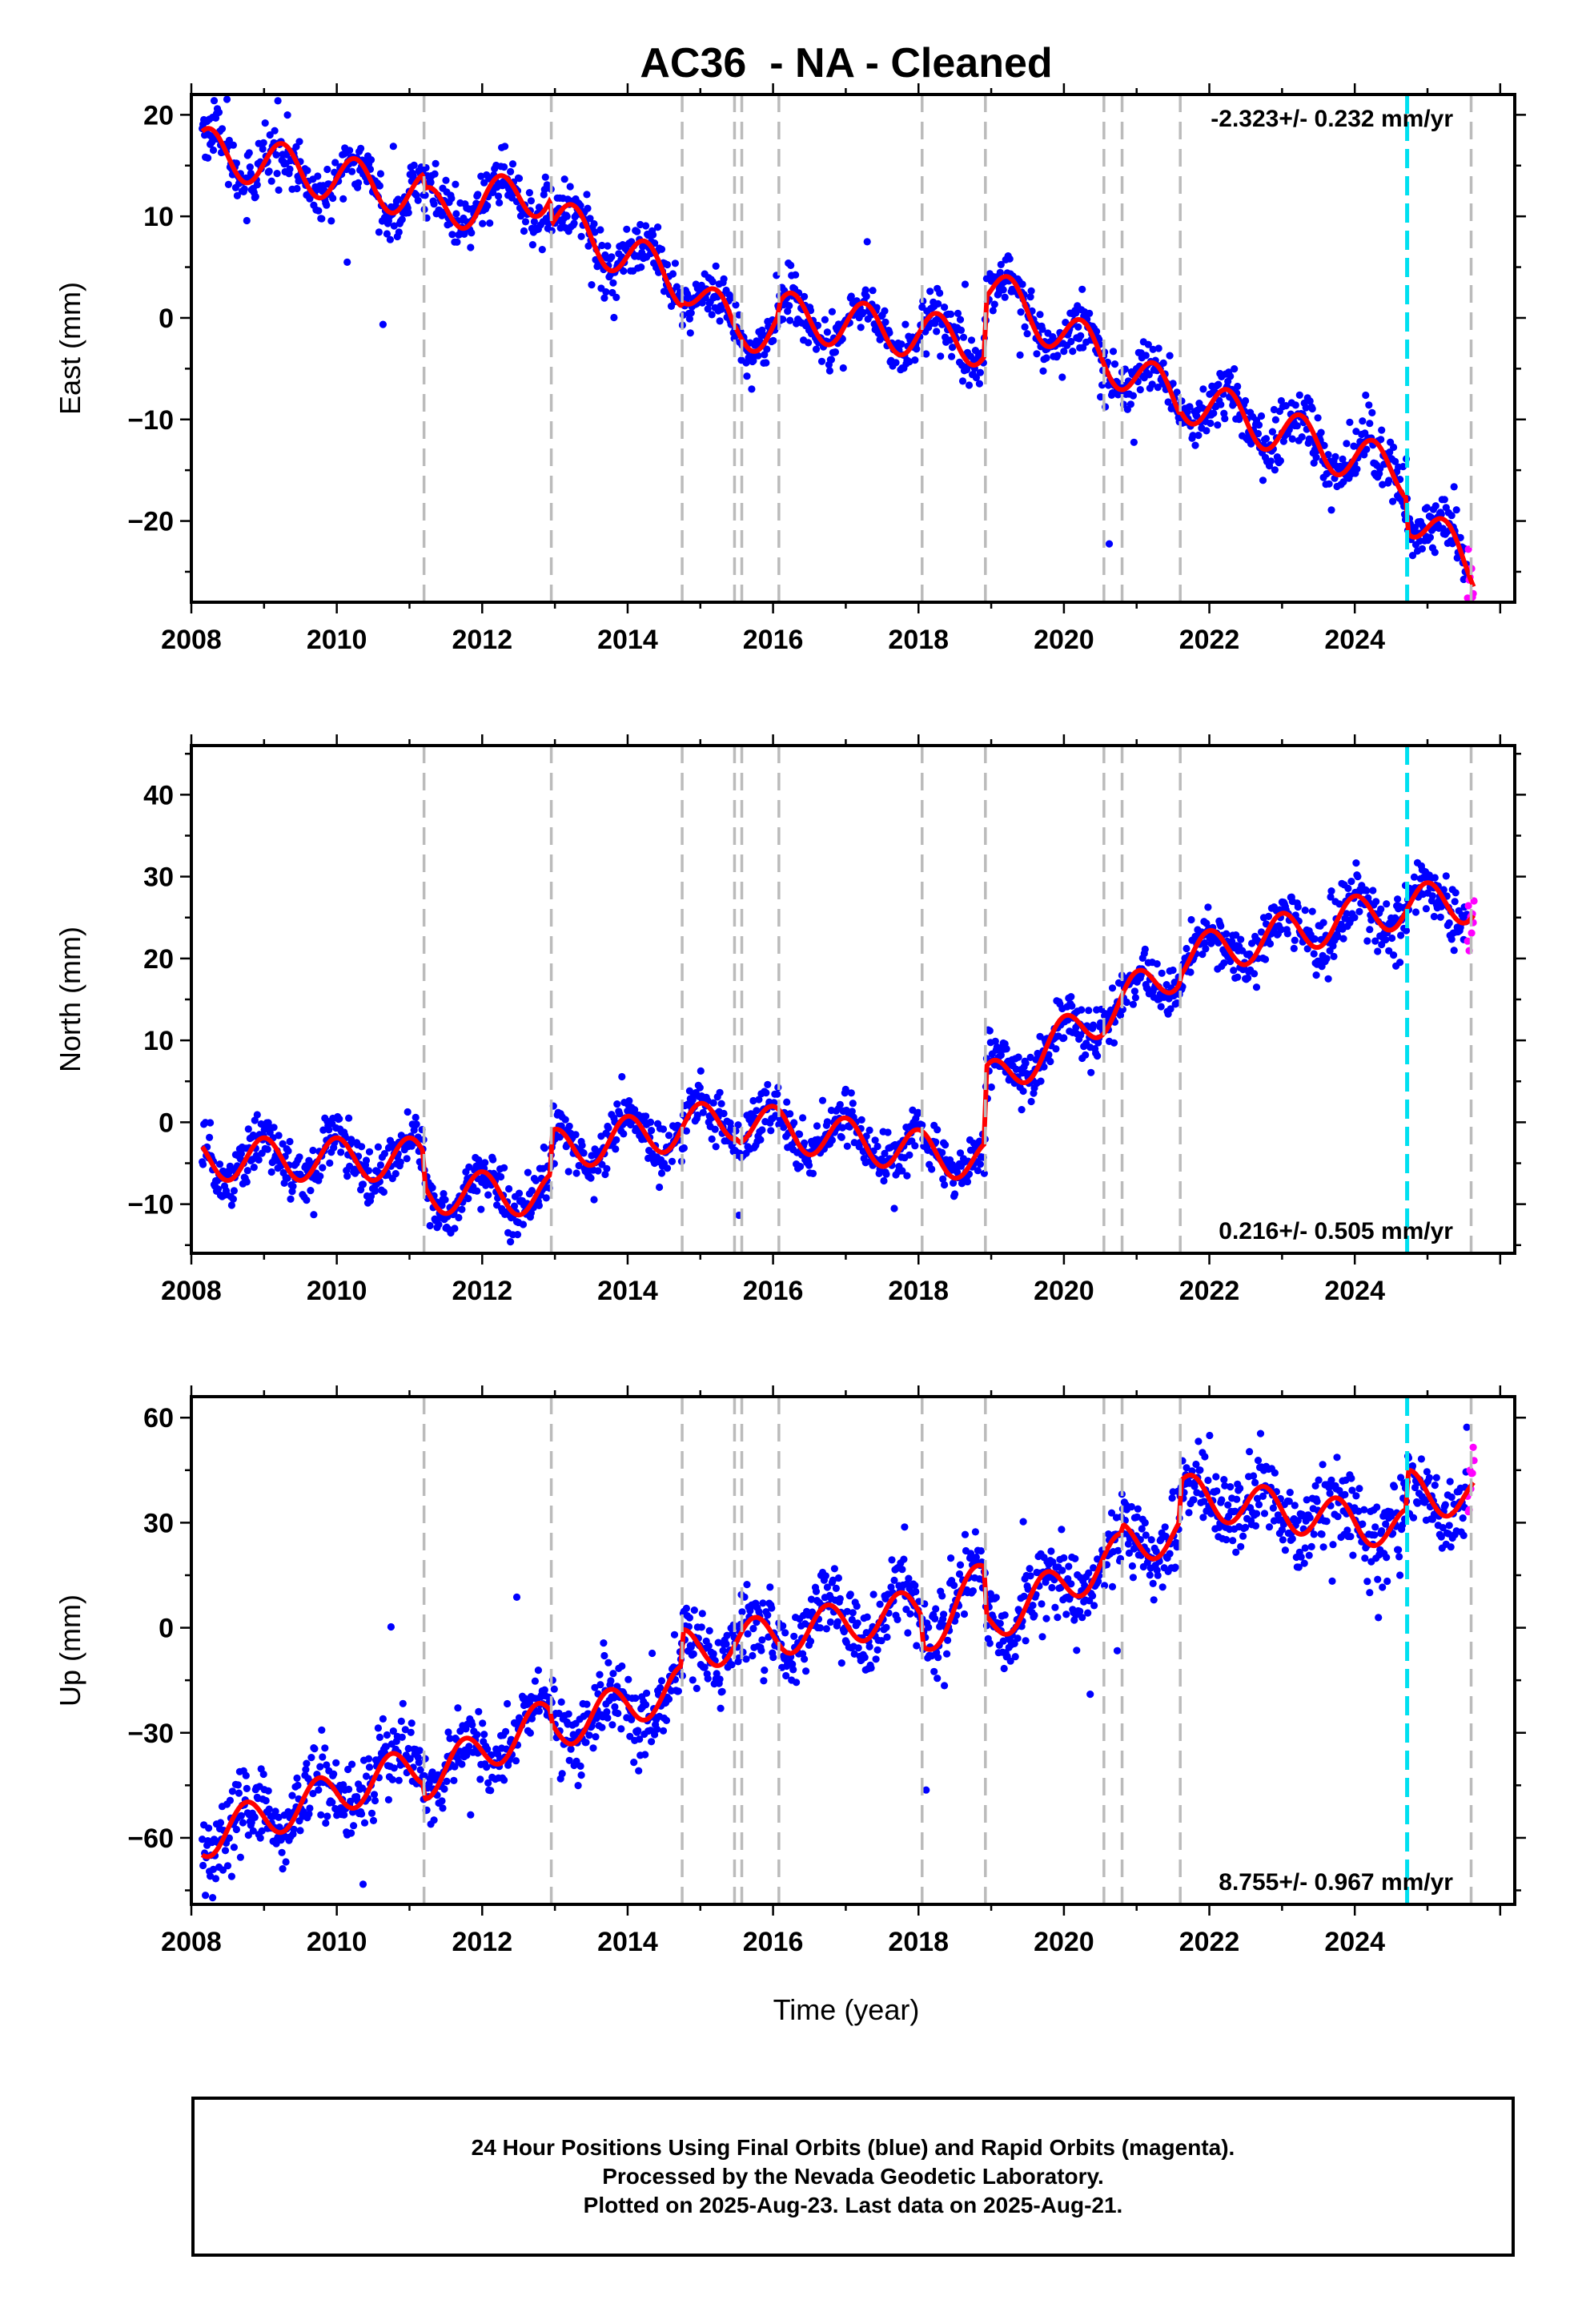  What do you see at coordinates (628, 640) in the screenshot?
I see `x-tick-label: 2014` at bounding box center [628, 640].